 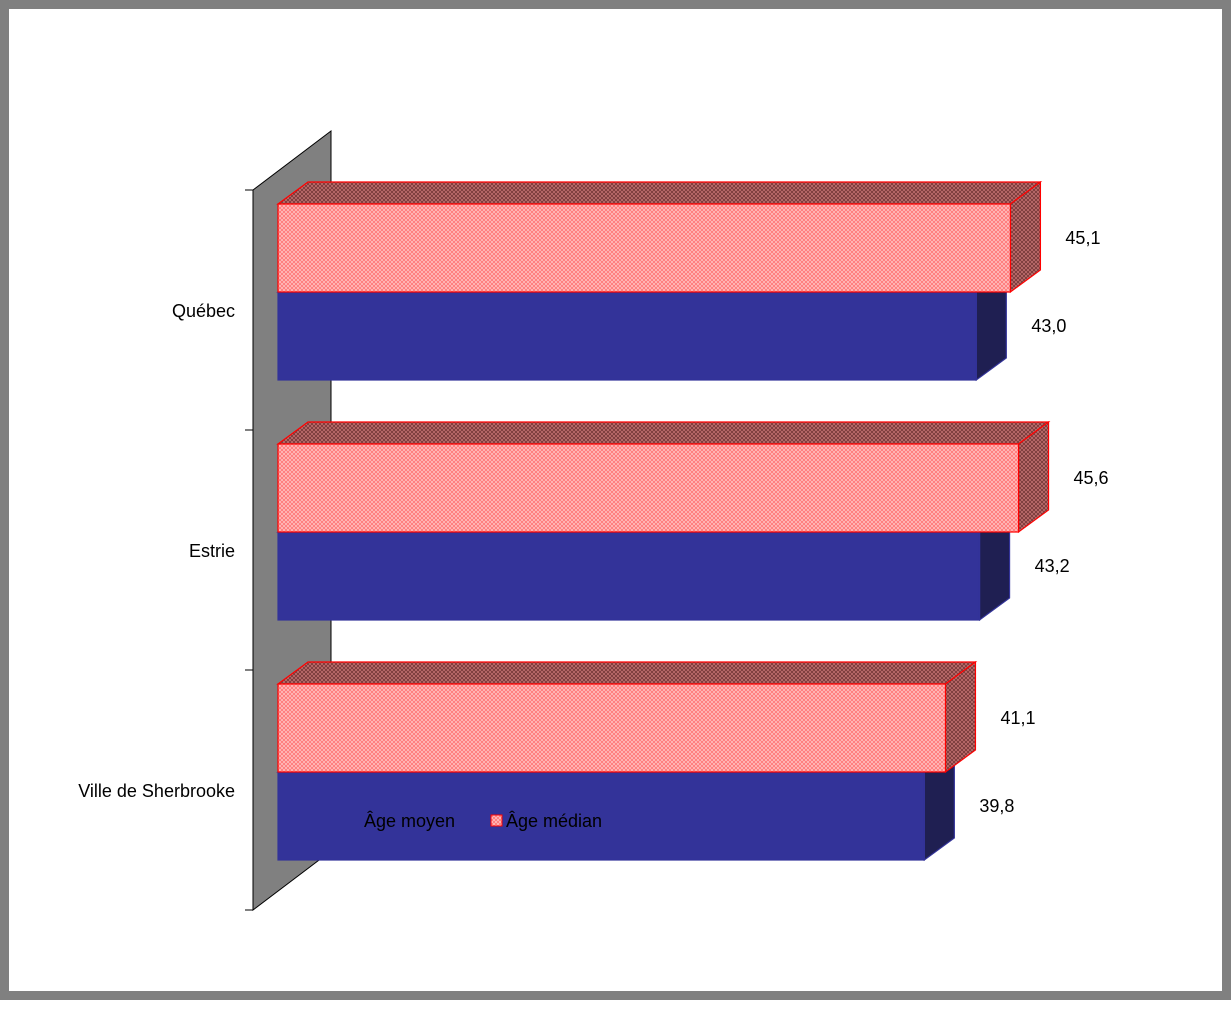 I want to click on category-label: Québec, so click(x=203, y=311).